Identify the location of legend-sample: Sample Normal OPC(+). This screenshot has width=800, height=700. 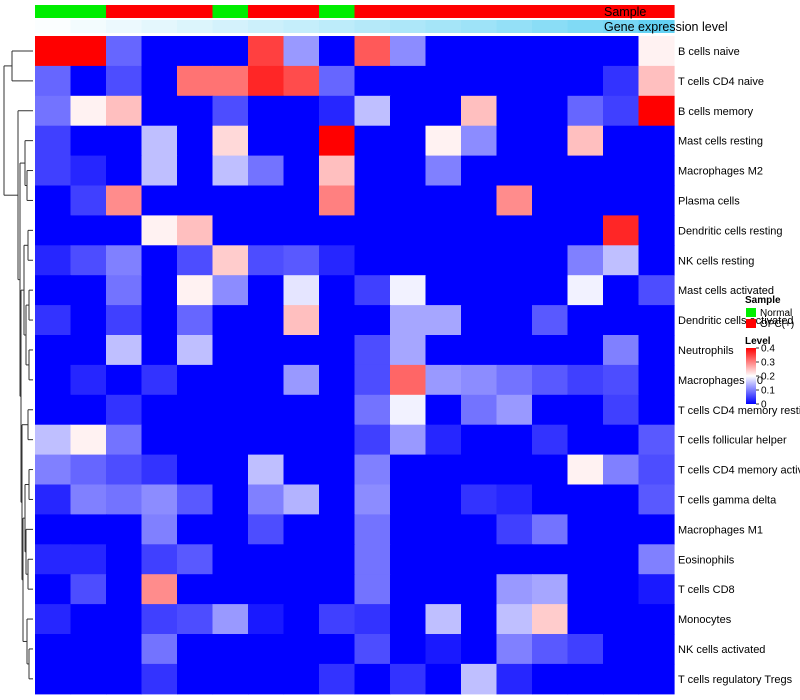
(769, 312).